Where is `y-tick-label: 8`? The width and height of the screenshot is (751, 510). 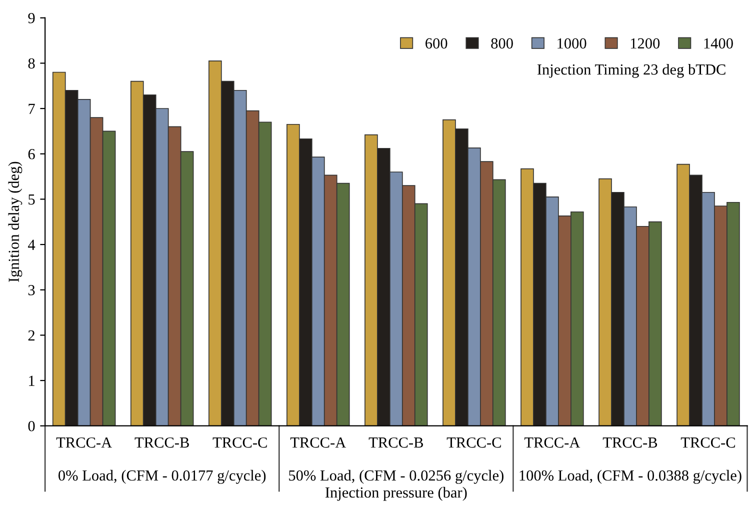 y-tick-label: 8 is located at coordinates (31, 63).